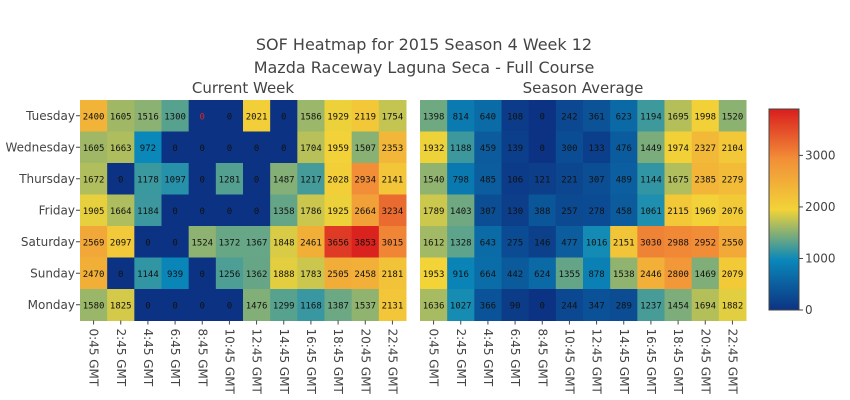  I want to click on cell-value-label: 3015, so click(393, 243).